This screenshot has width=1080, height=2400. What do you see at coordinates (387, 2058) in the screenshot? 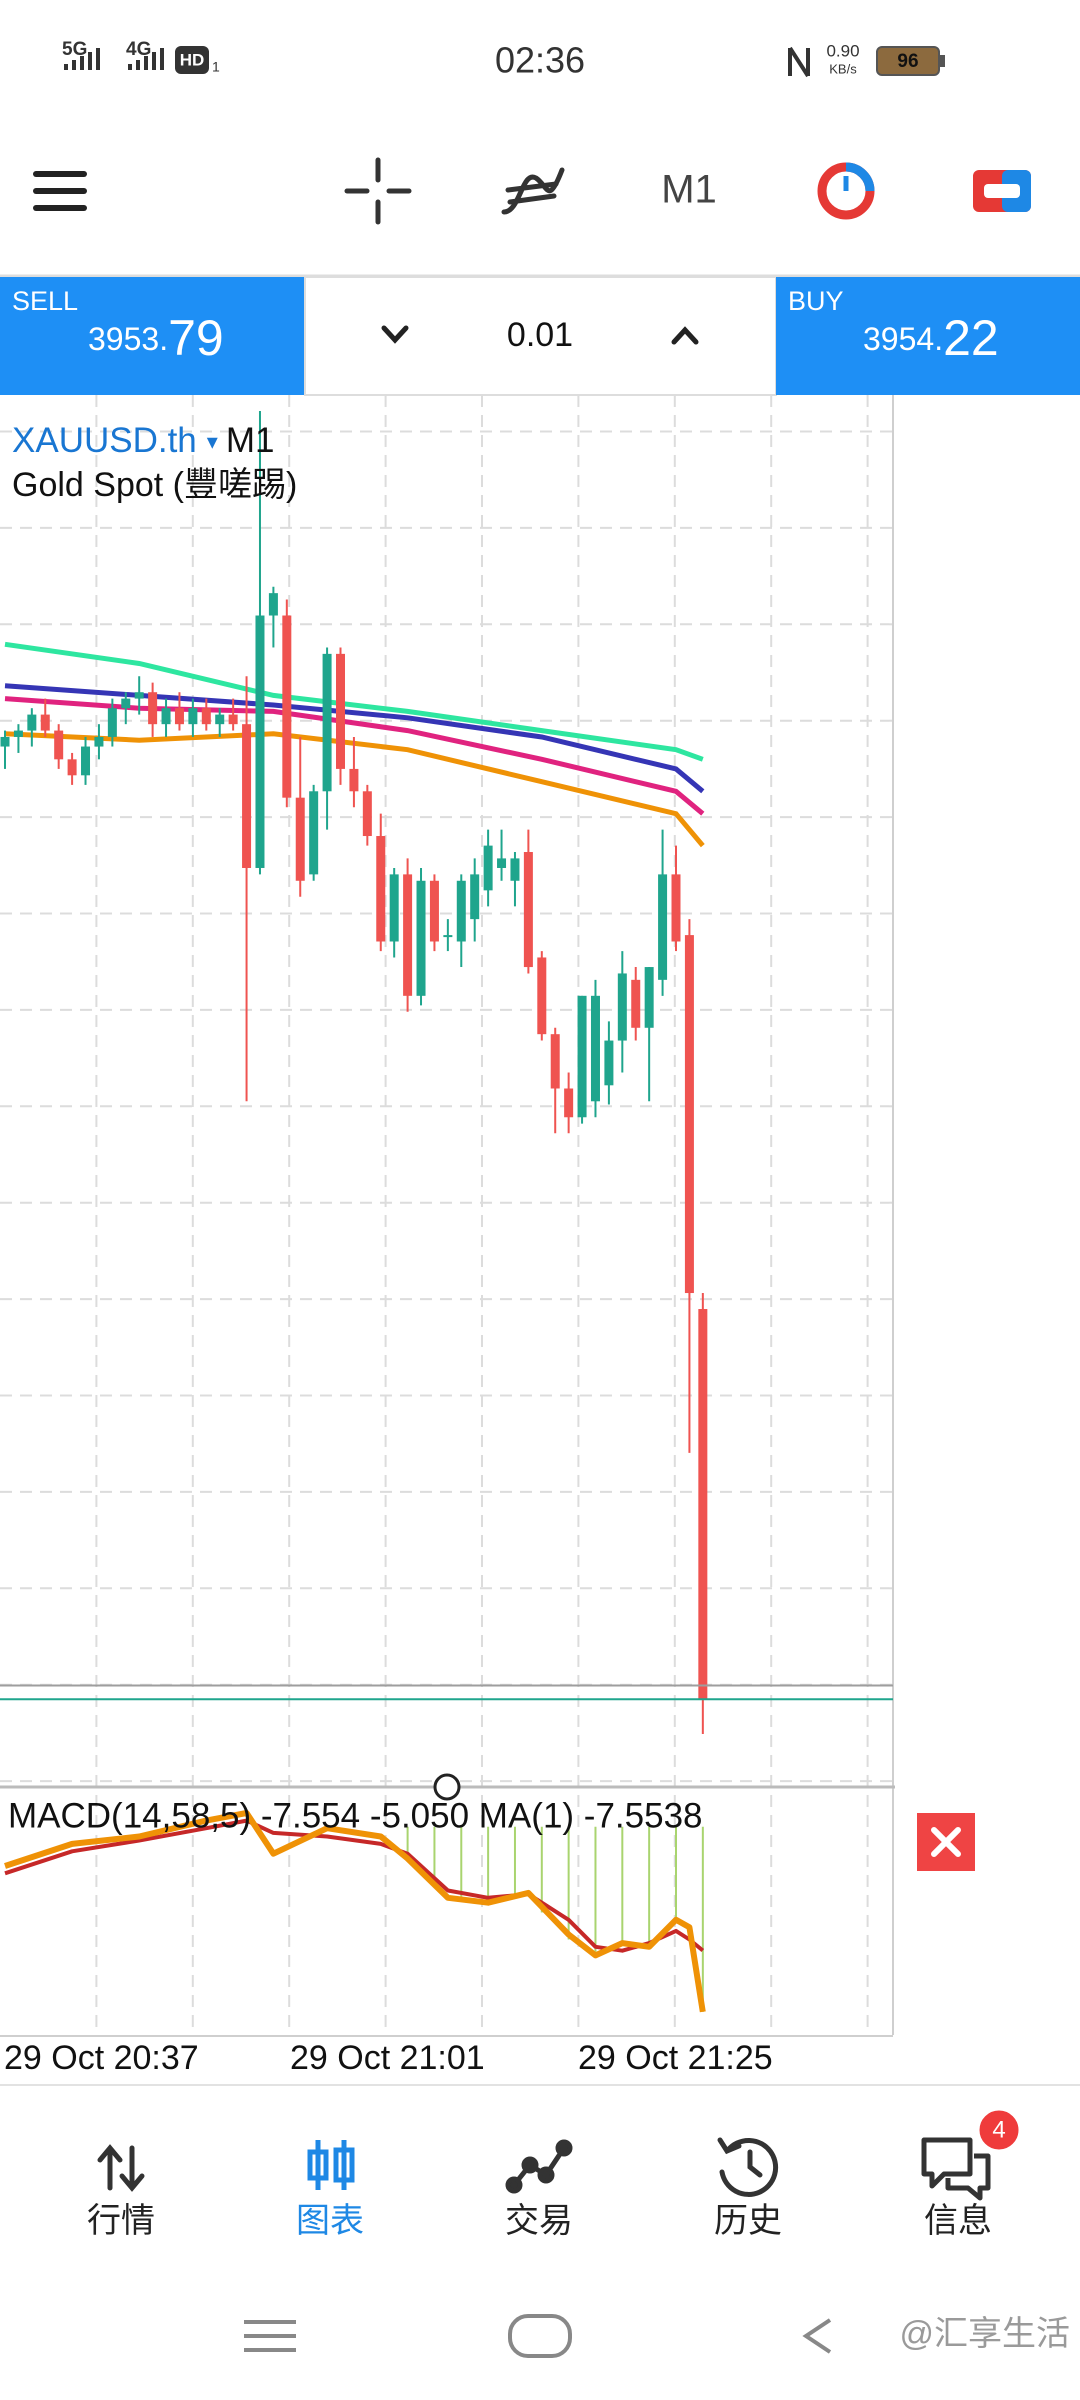
I see `time-label: 29 Oct 21:01` at bounding box center [387, 2058].